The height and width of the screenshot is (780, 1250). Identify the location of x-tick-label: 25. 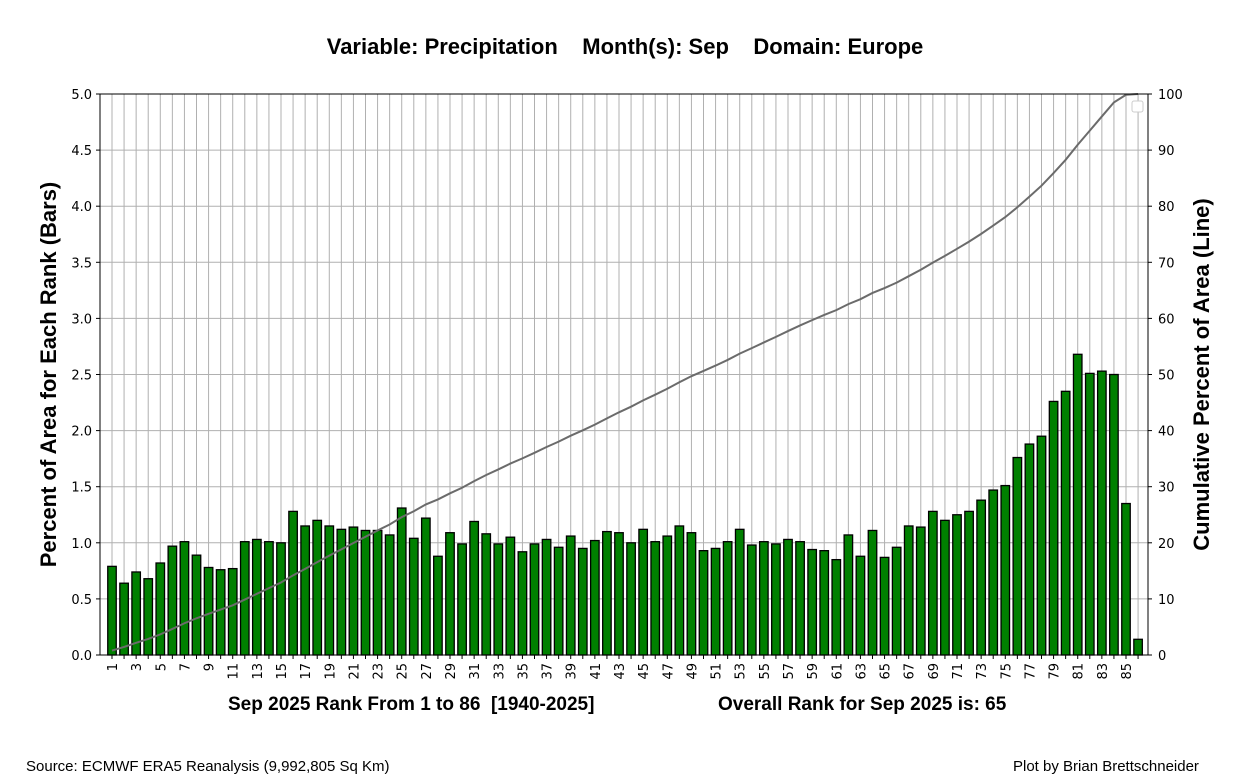
(403, 671).